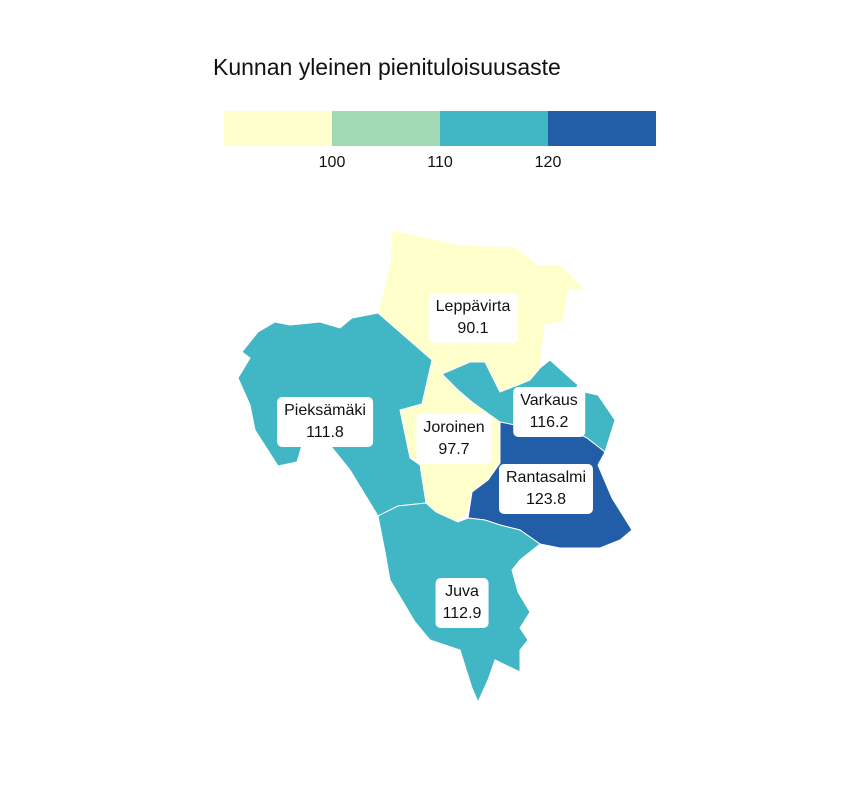  Describe the element at coordinates (546, 499) in the screenshot. I see `region-value: 123.8` at that location.